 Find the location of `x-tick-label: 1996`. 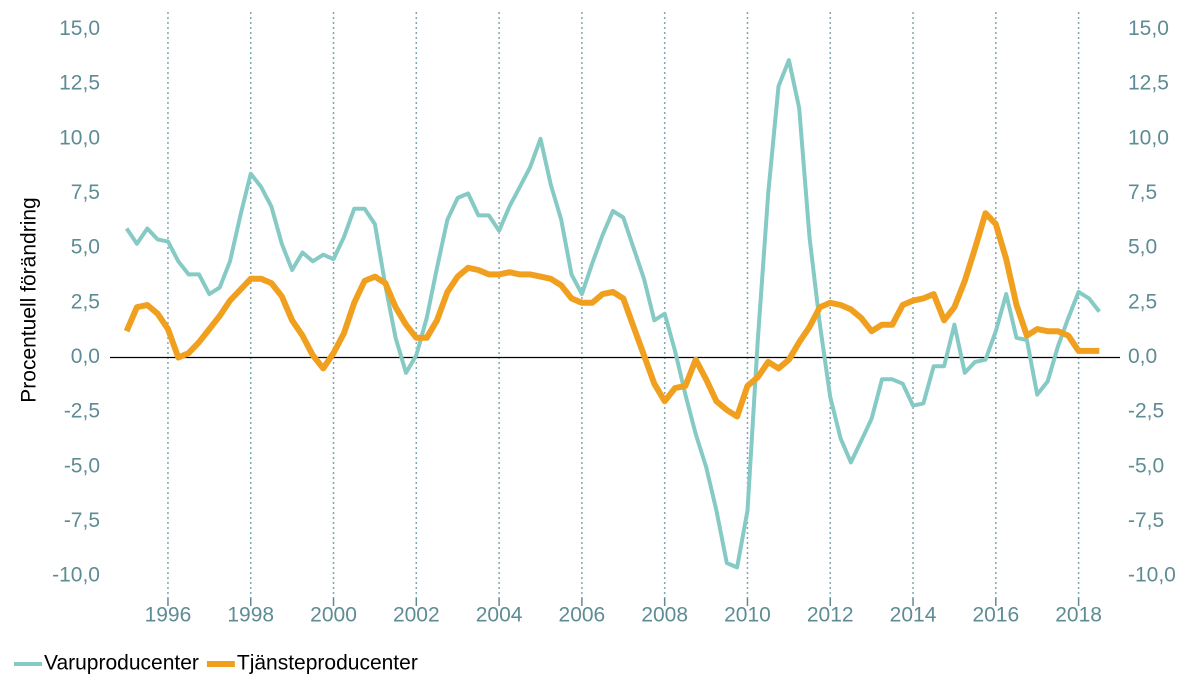

x-tick-label: 1996 is located at coordinates (168, 615).